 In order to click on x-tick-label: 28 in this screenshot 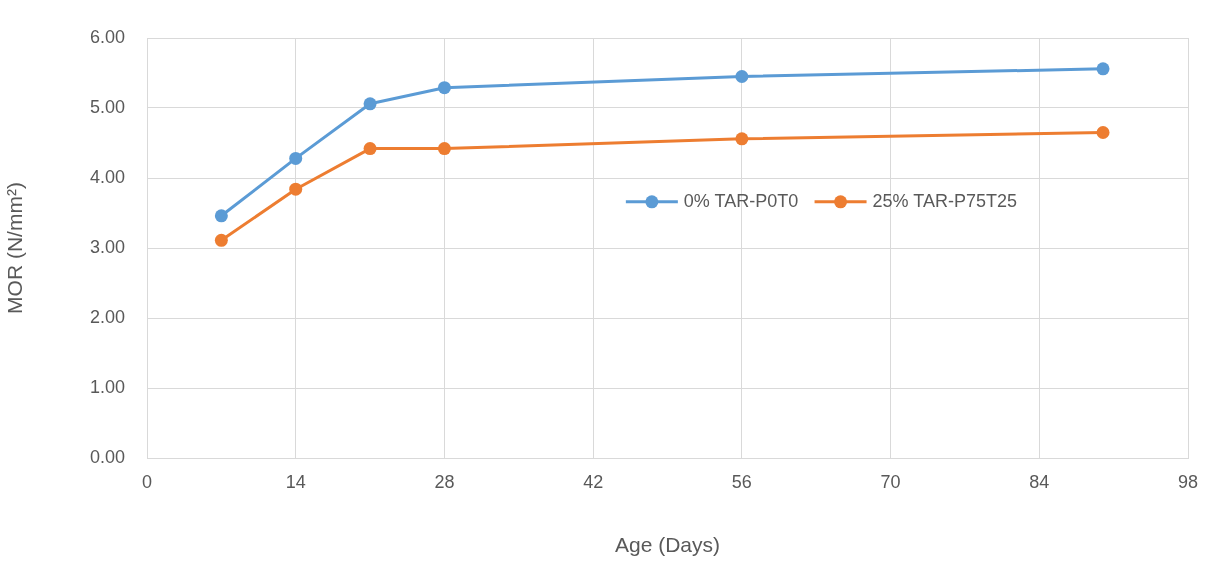, I will do `click(444, 481)`.